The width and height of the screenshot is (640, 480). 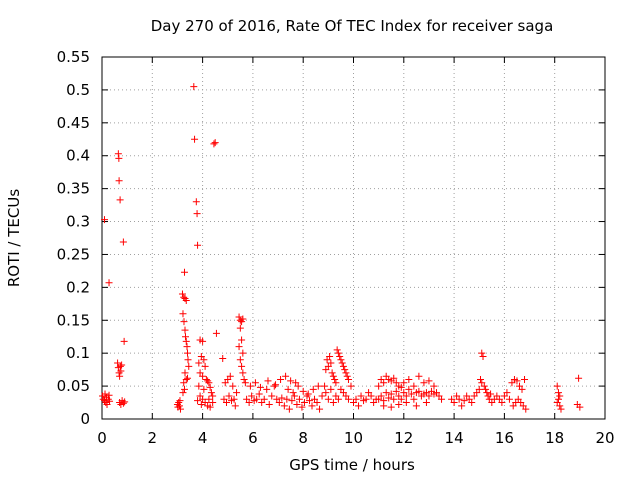 I want to click on x-tick-label: 20, so click(x=604, y=438).